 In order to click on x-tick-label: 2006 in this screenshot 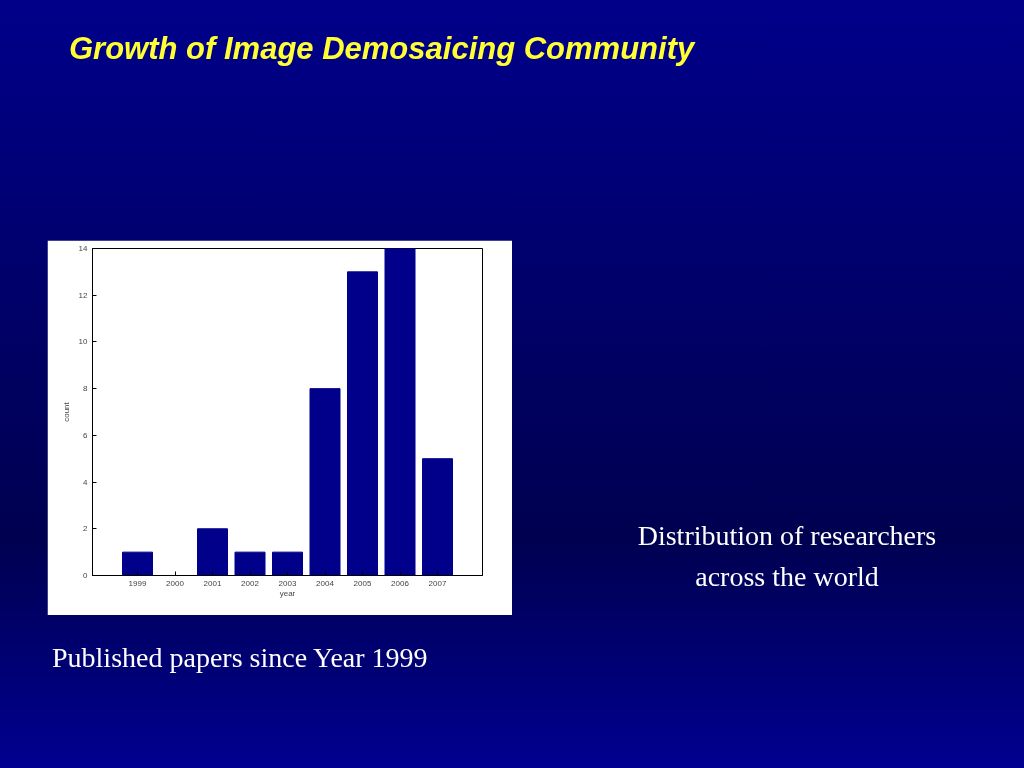, I will do `click(400, 583)`.